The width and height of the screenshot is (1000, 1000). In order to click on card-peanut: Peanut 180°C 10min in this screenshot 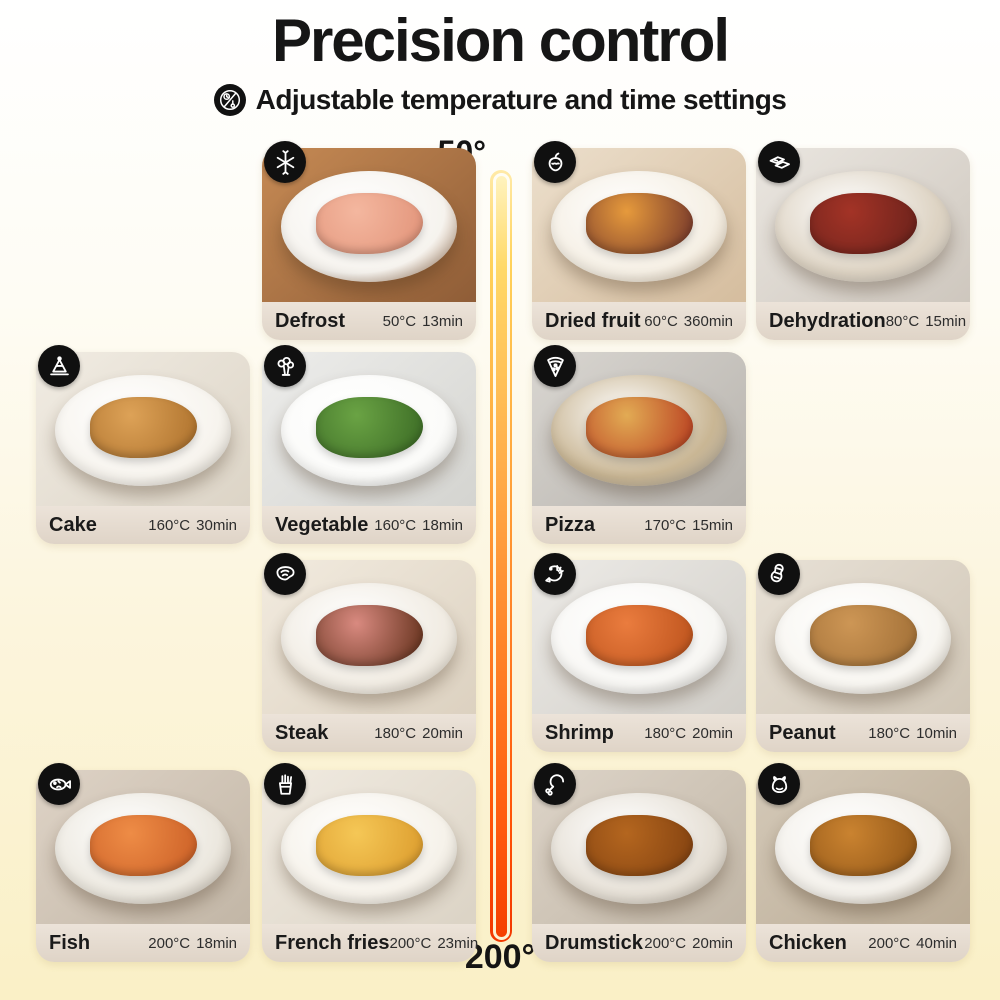, I will do `click(863, 652)`.